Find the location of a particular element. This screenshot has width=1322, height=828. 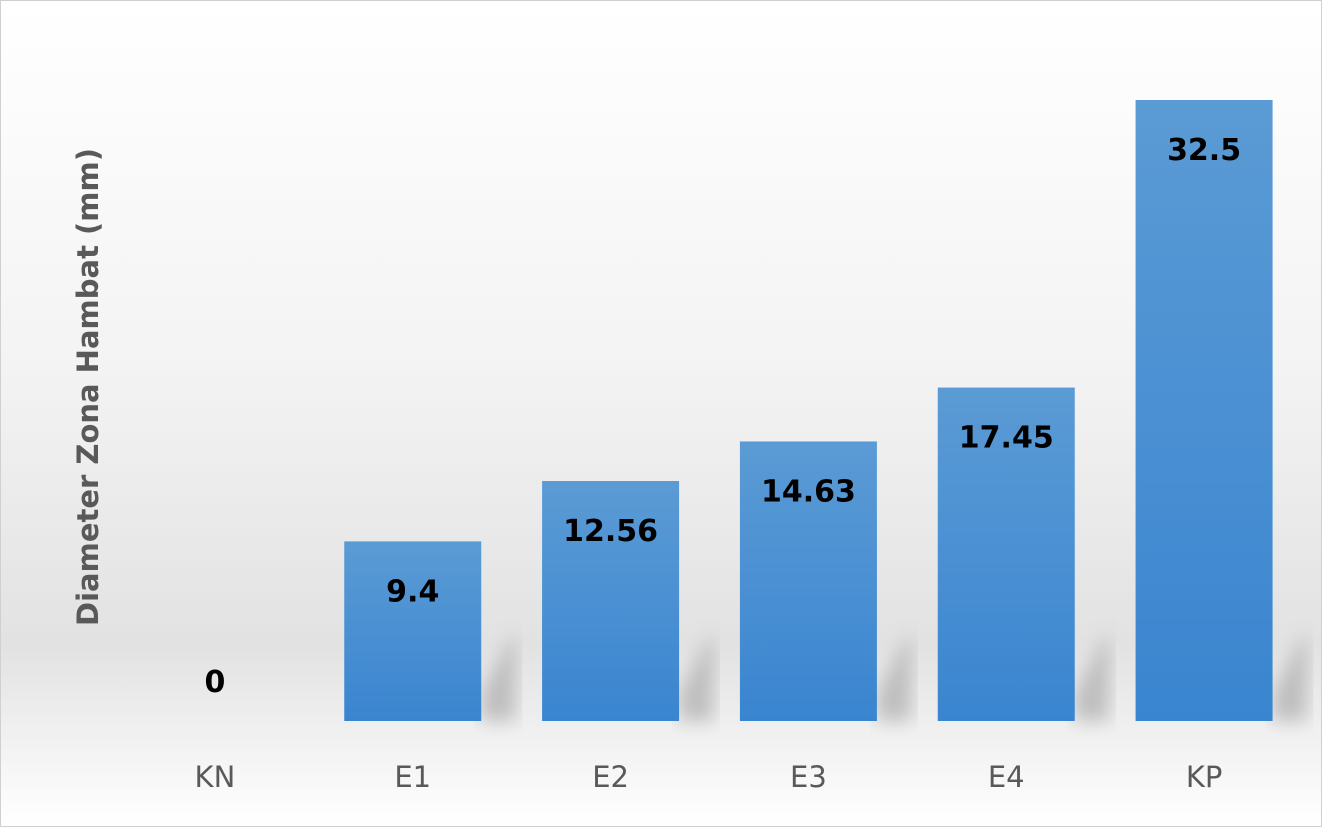

bar-e2 is located at coordinates (611, 601).